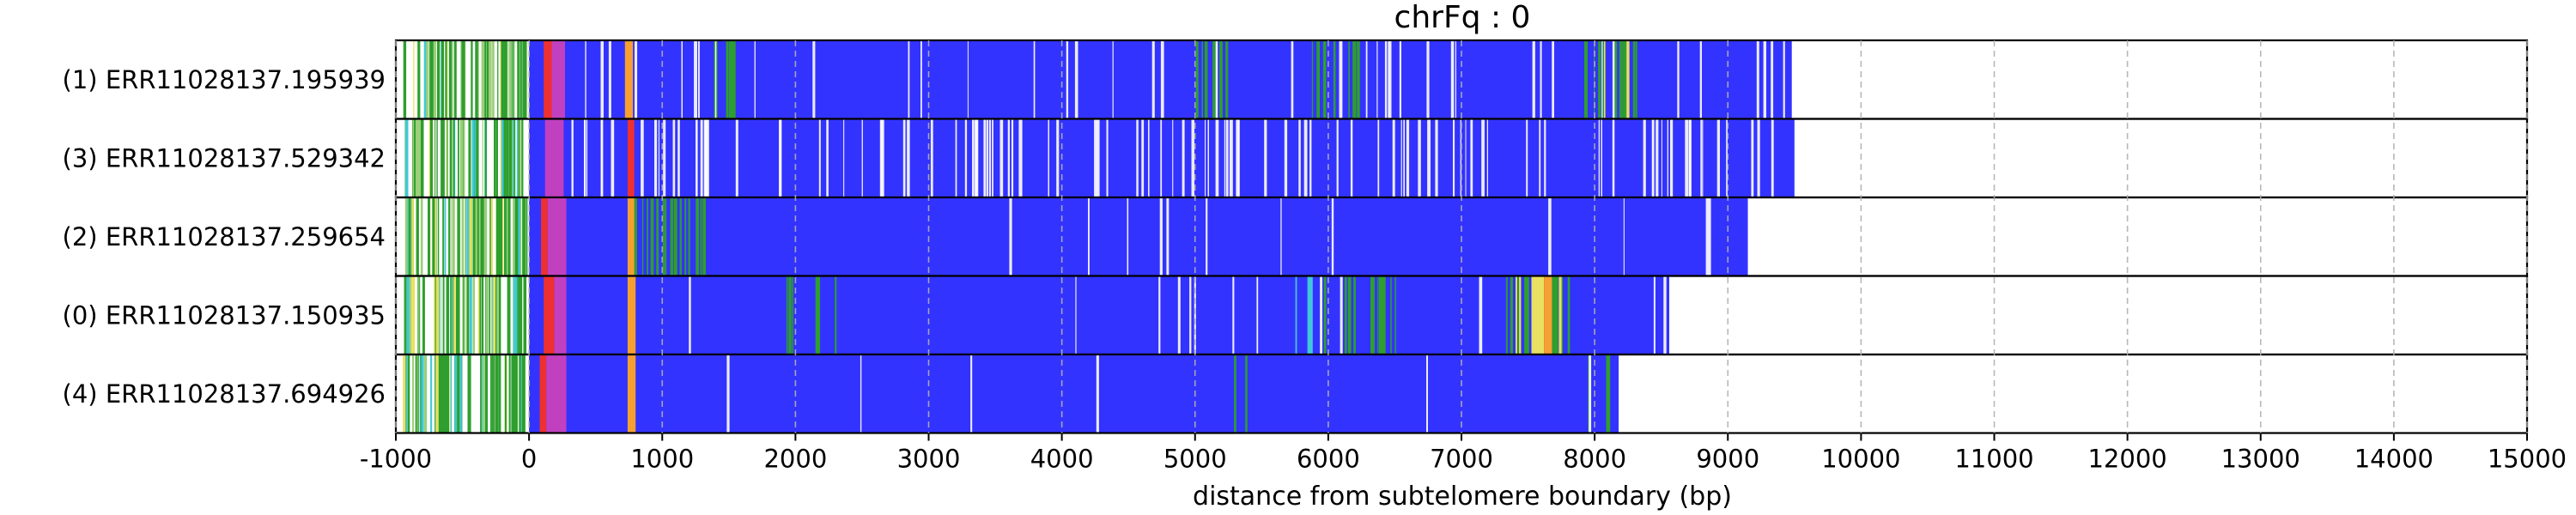 This screenshot has height=515, width=2576. I want to click on x-tick-label: 15000, so click(2528, 459).